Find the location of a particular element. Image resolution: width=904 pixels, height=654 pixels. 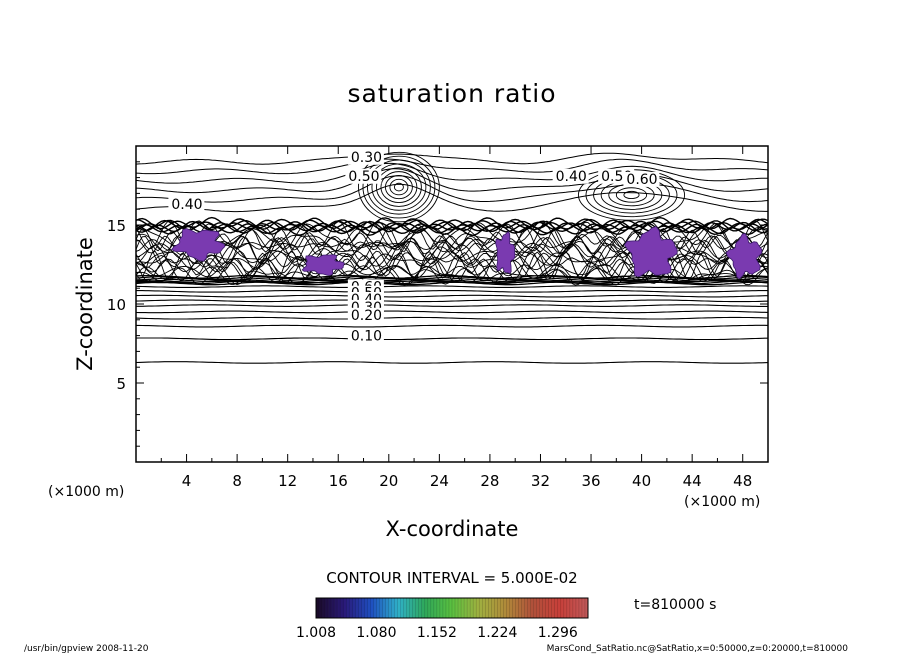

colorbar-labels: 1.008 1.080 1.152 1.224 1.296 is located at coordinates (437, 633).